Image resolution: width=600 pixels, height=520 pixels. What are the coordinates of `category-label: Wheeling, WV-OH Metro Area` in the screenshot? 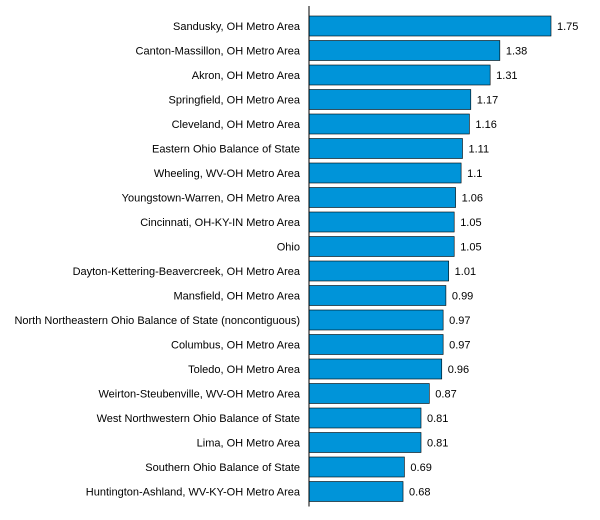 It's located at (227, 174).